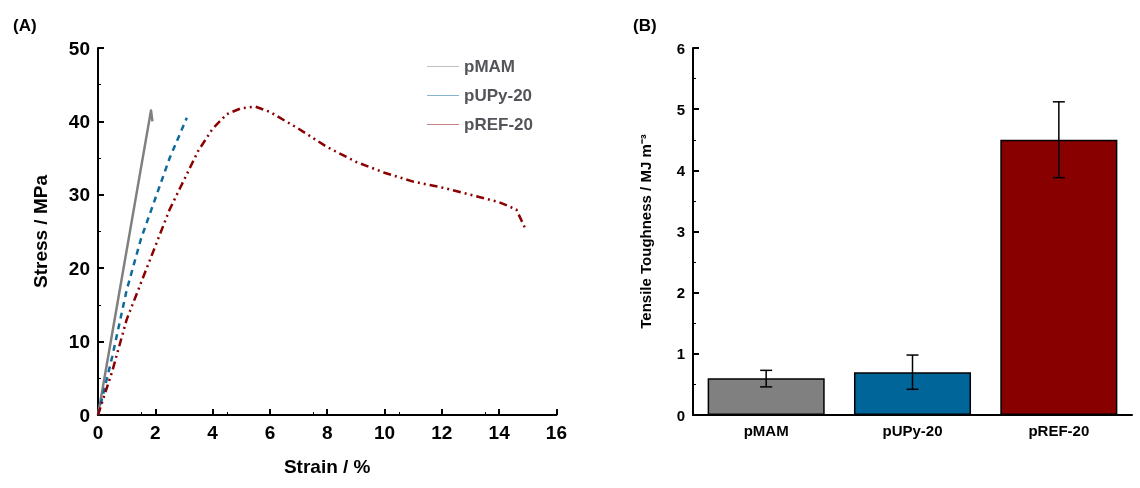 This screenshot has height=488, width=1140. I want to click on y-axis-title: Stress / MPa, so click(40, 231).